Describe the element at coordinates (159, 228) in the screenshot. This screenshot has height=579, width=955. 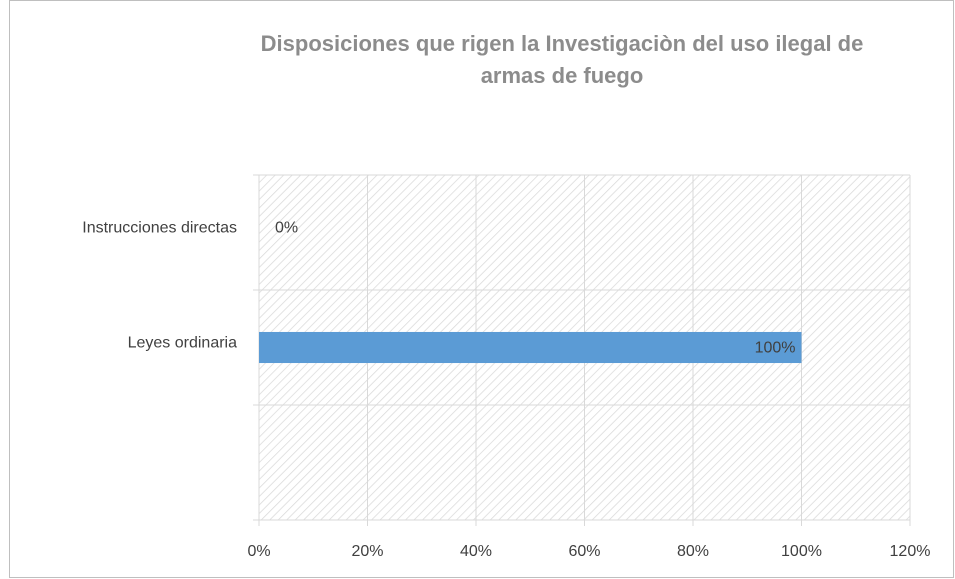
I see `y-tick-label: Instrucciones directas` at that location.